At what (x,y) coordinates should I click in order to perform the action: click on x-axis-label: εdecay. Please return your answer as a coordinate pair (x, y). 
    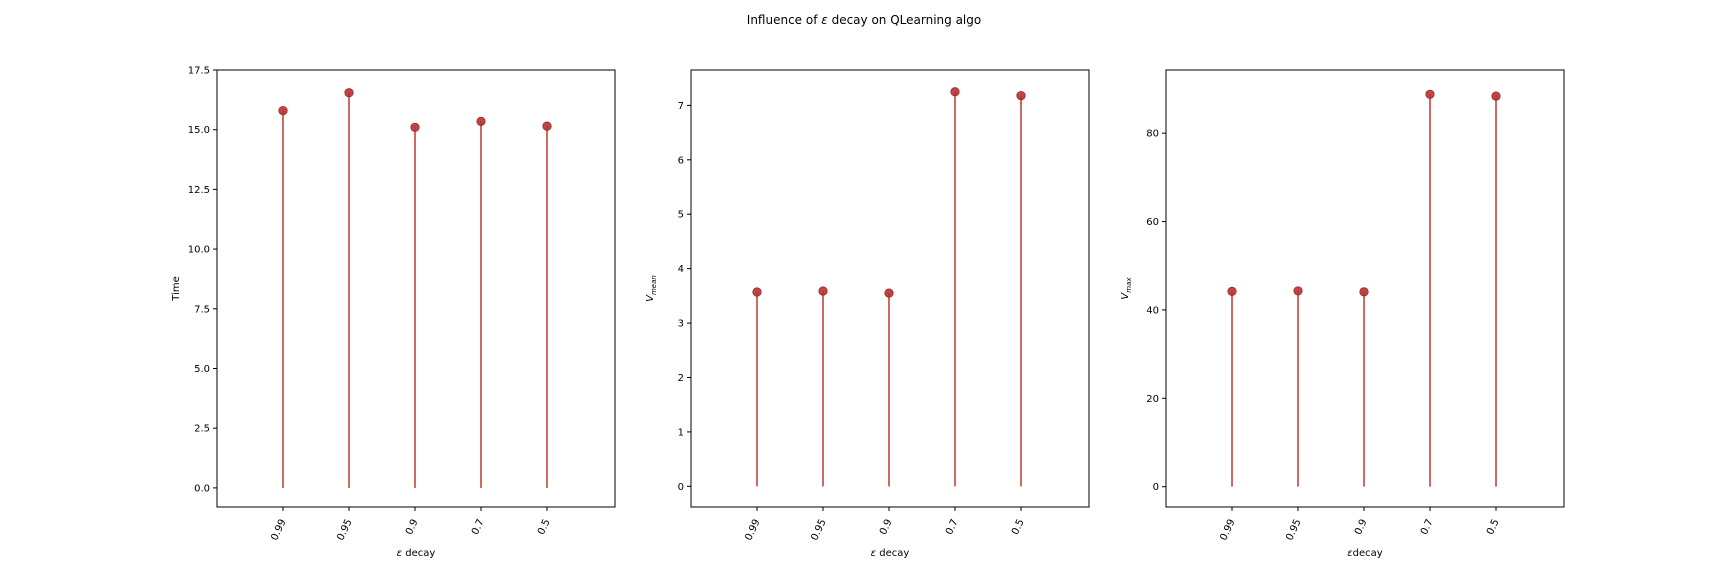
    Looking at the image, I should click on (1365, 553).